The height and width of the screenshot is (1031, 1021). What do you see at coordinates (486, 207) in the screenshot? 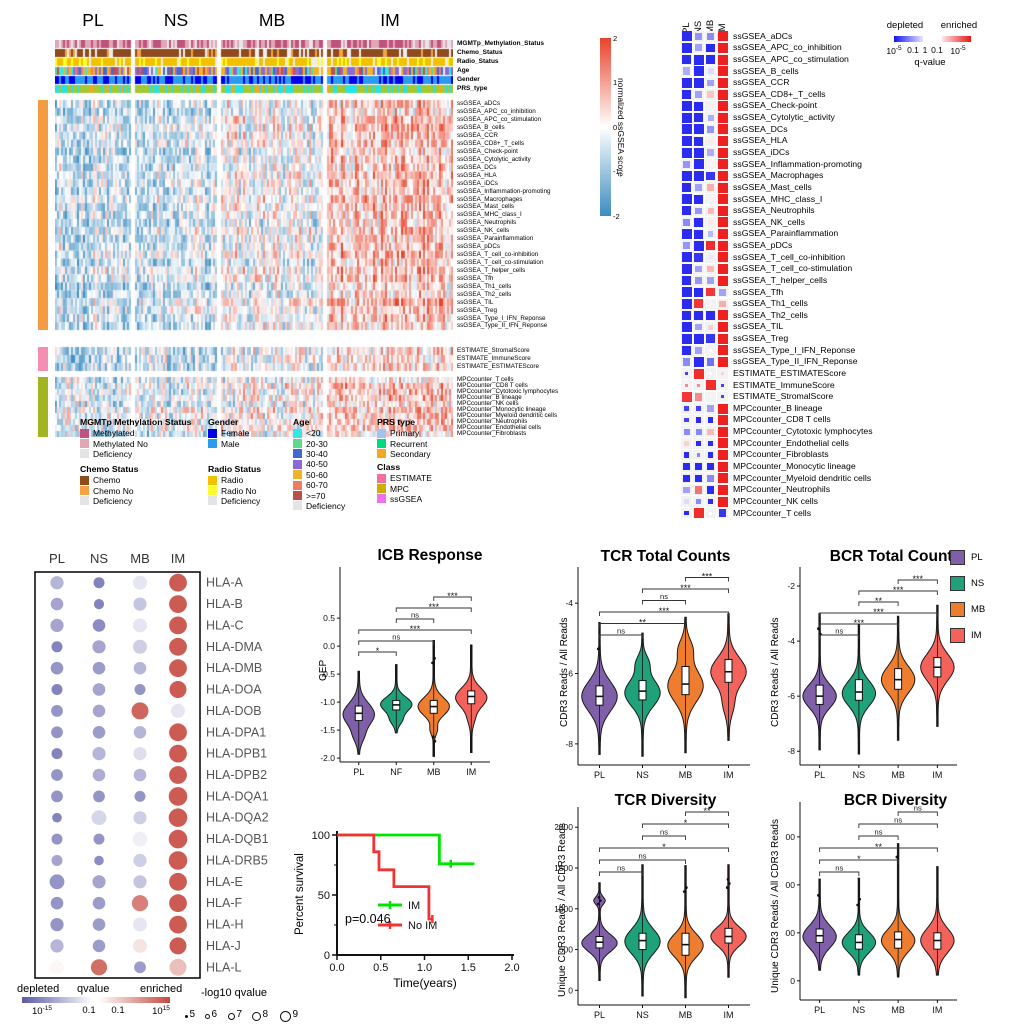
I see `heatmap-row-label: ssGSEA_Mast_cells` at bounding box center [486, 207].